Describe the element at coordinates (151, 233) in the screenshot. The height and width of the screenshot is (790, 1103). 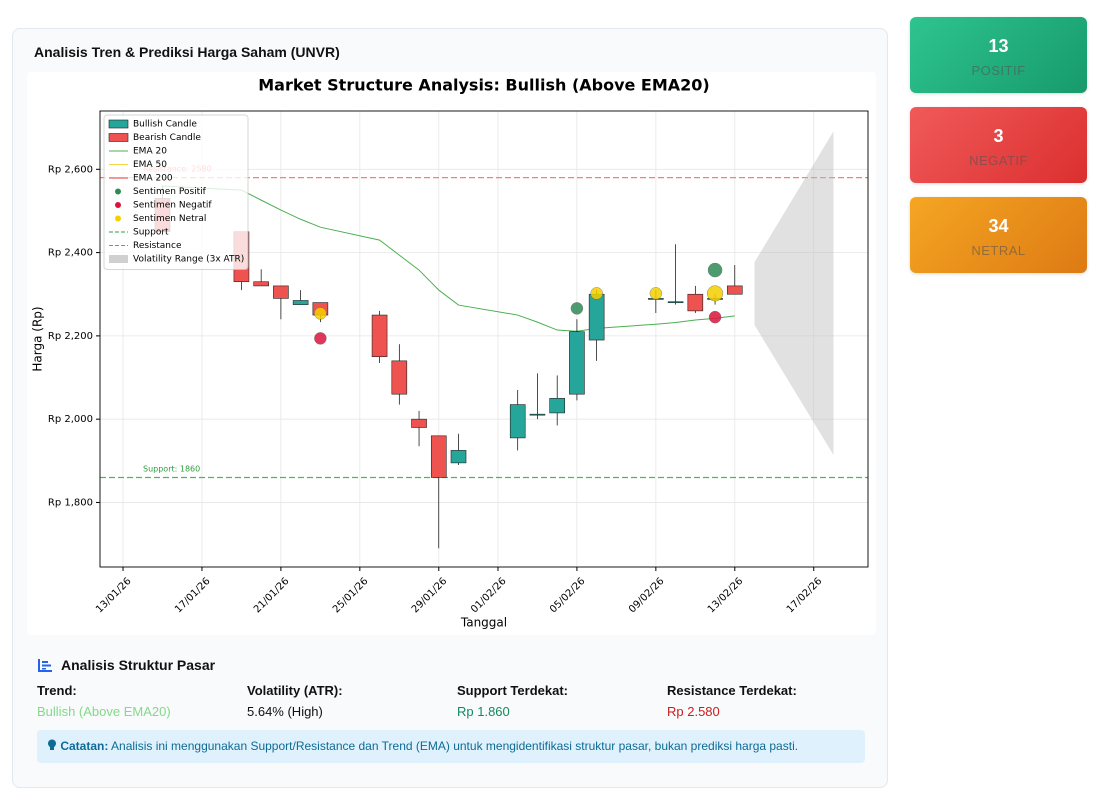
I see `legend-label: Support` at that location.